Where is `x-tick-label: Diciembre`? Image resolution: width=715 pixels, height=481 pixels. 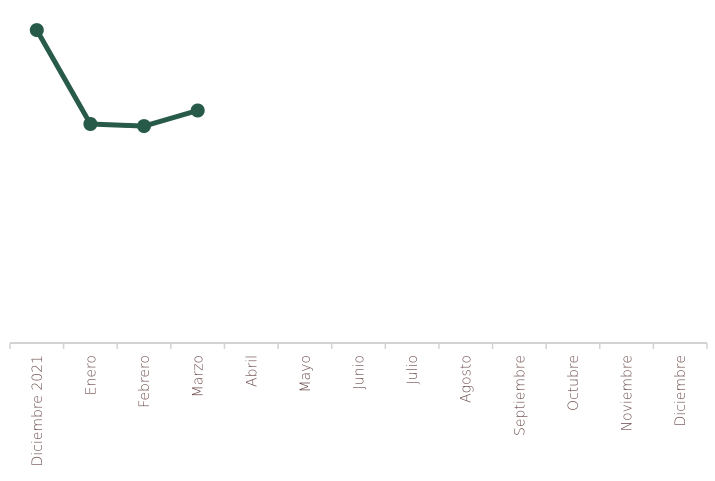 x-tick-label: Diciembre is located at coordinates (681, 390).